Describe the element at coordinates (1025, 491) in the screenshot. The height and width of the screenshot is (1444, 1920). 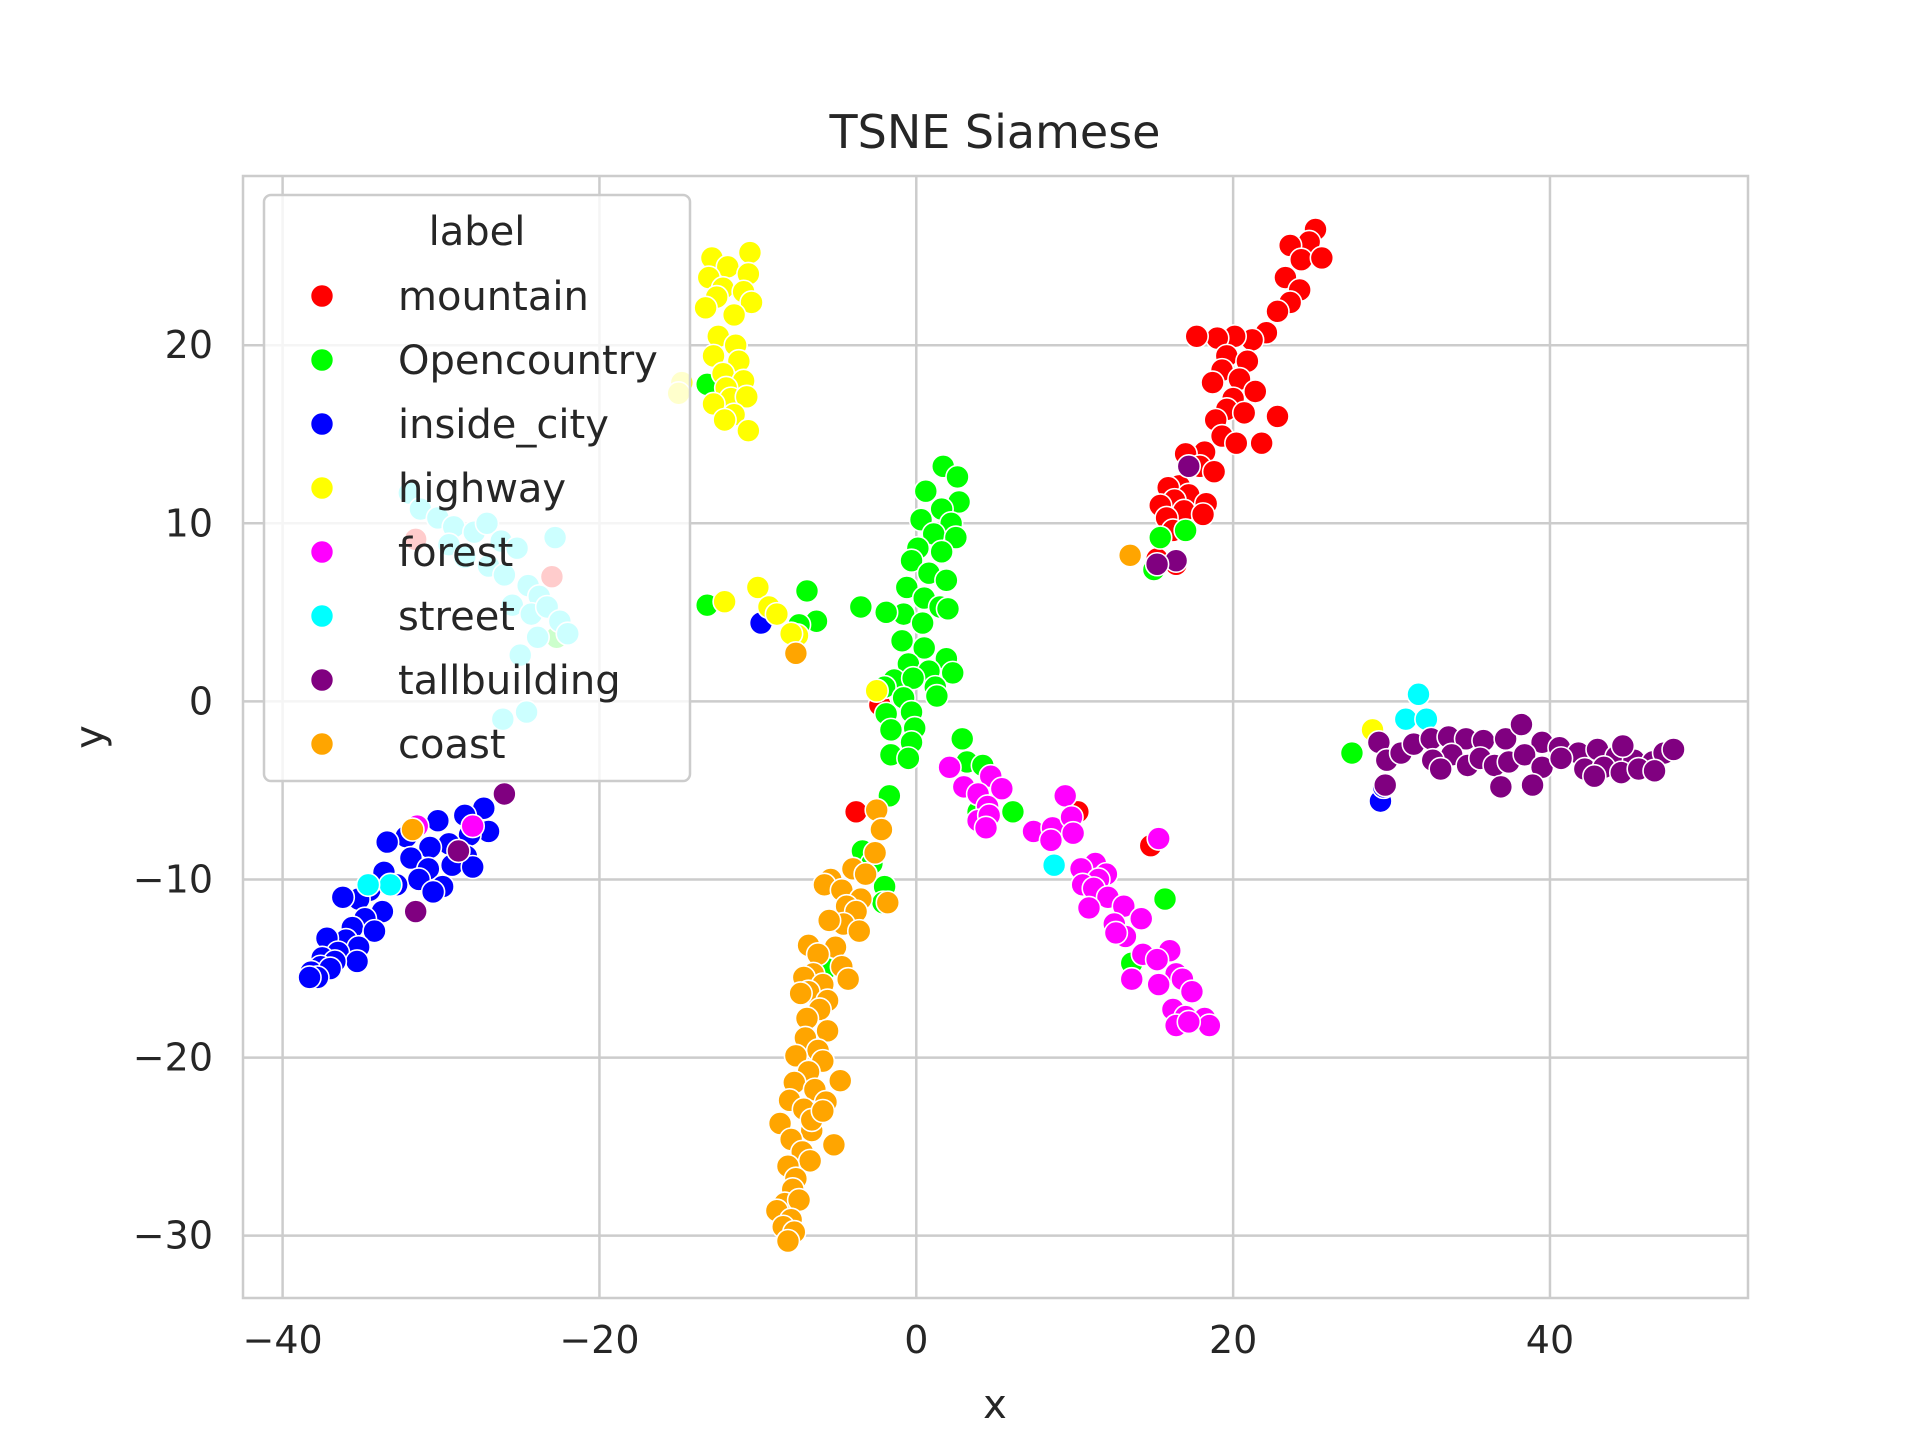
I see `series-highway` at that location.